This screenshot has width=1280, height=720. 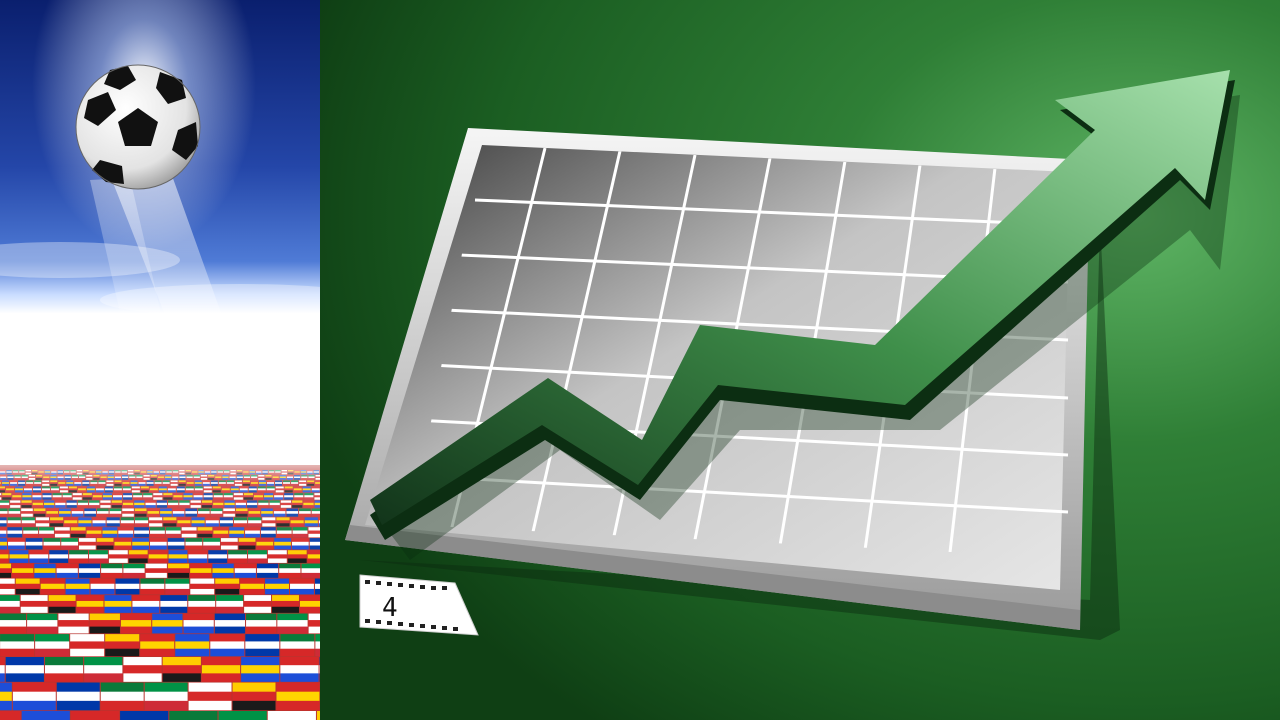 What do you see at coordinates (390, 608) in the screenshot?
I see `badge-number: 4` at bounding box center [390, 608].